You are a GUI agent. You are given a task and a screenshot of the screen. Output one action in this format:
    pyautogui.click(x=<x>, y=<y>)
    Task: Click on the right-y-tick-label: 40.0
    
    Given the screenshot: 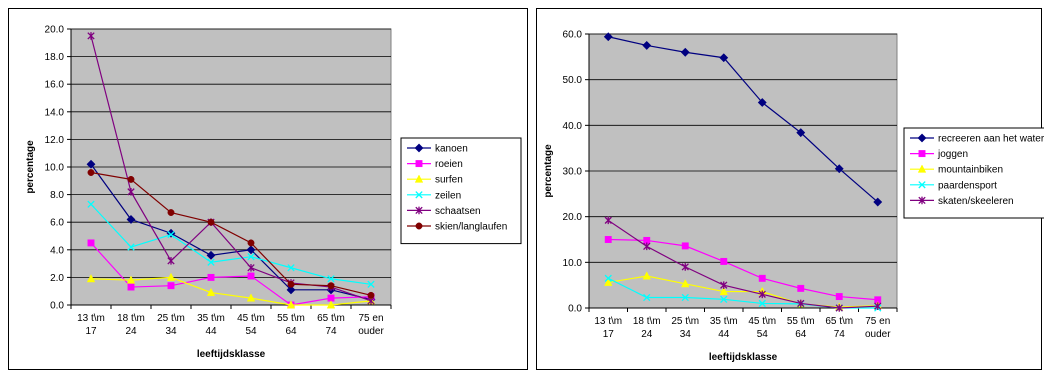 What is the action you would take?
    pyautogui.click(x=573, y=126)
    